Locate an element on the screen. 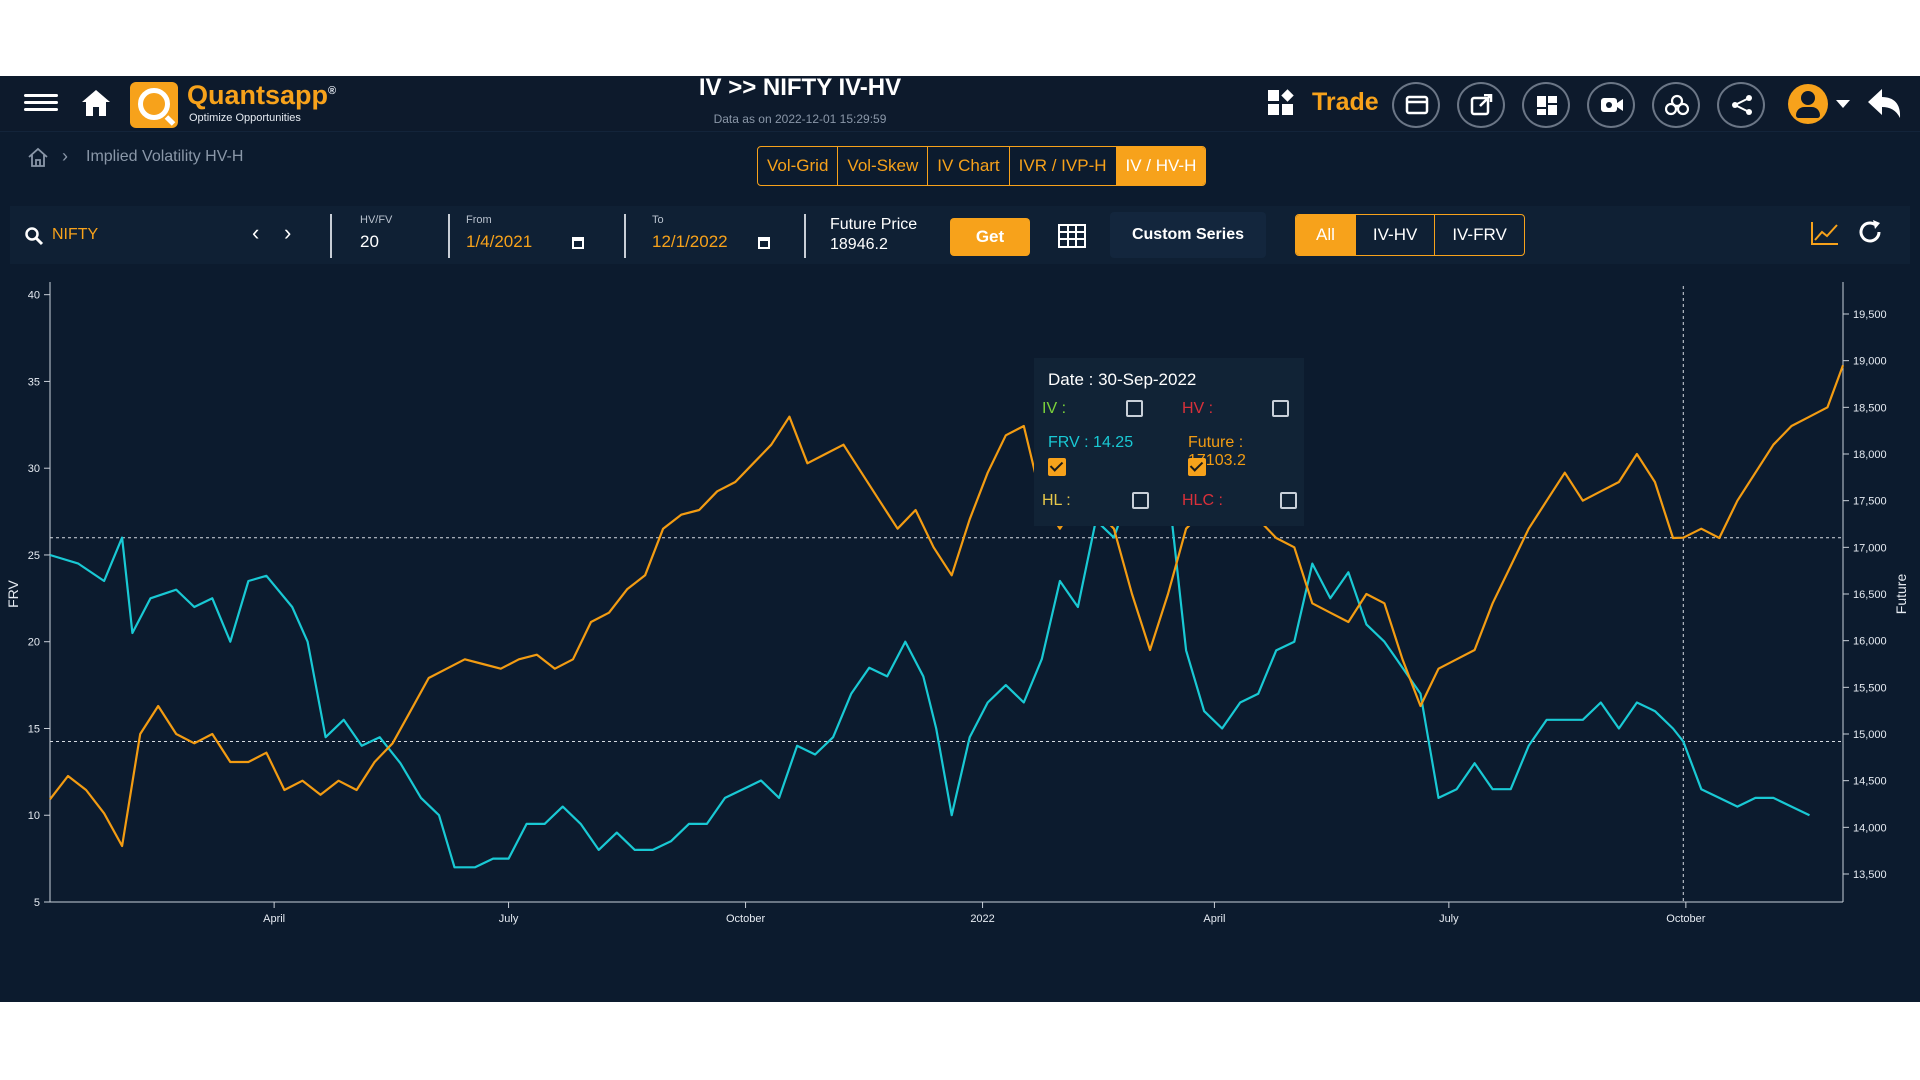  from-label: From is located at coordinates (479, 220).